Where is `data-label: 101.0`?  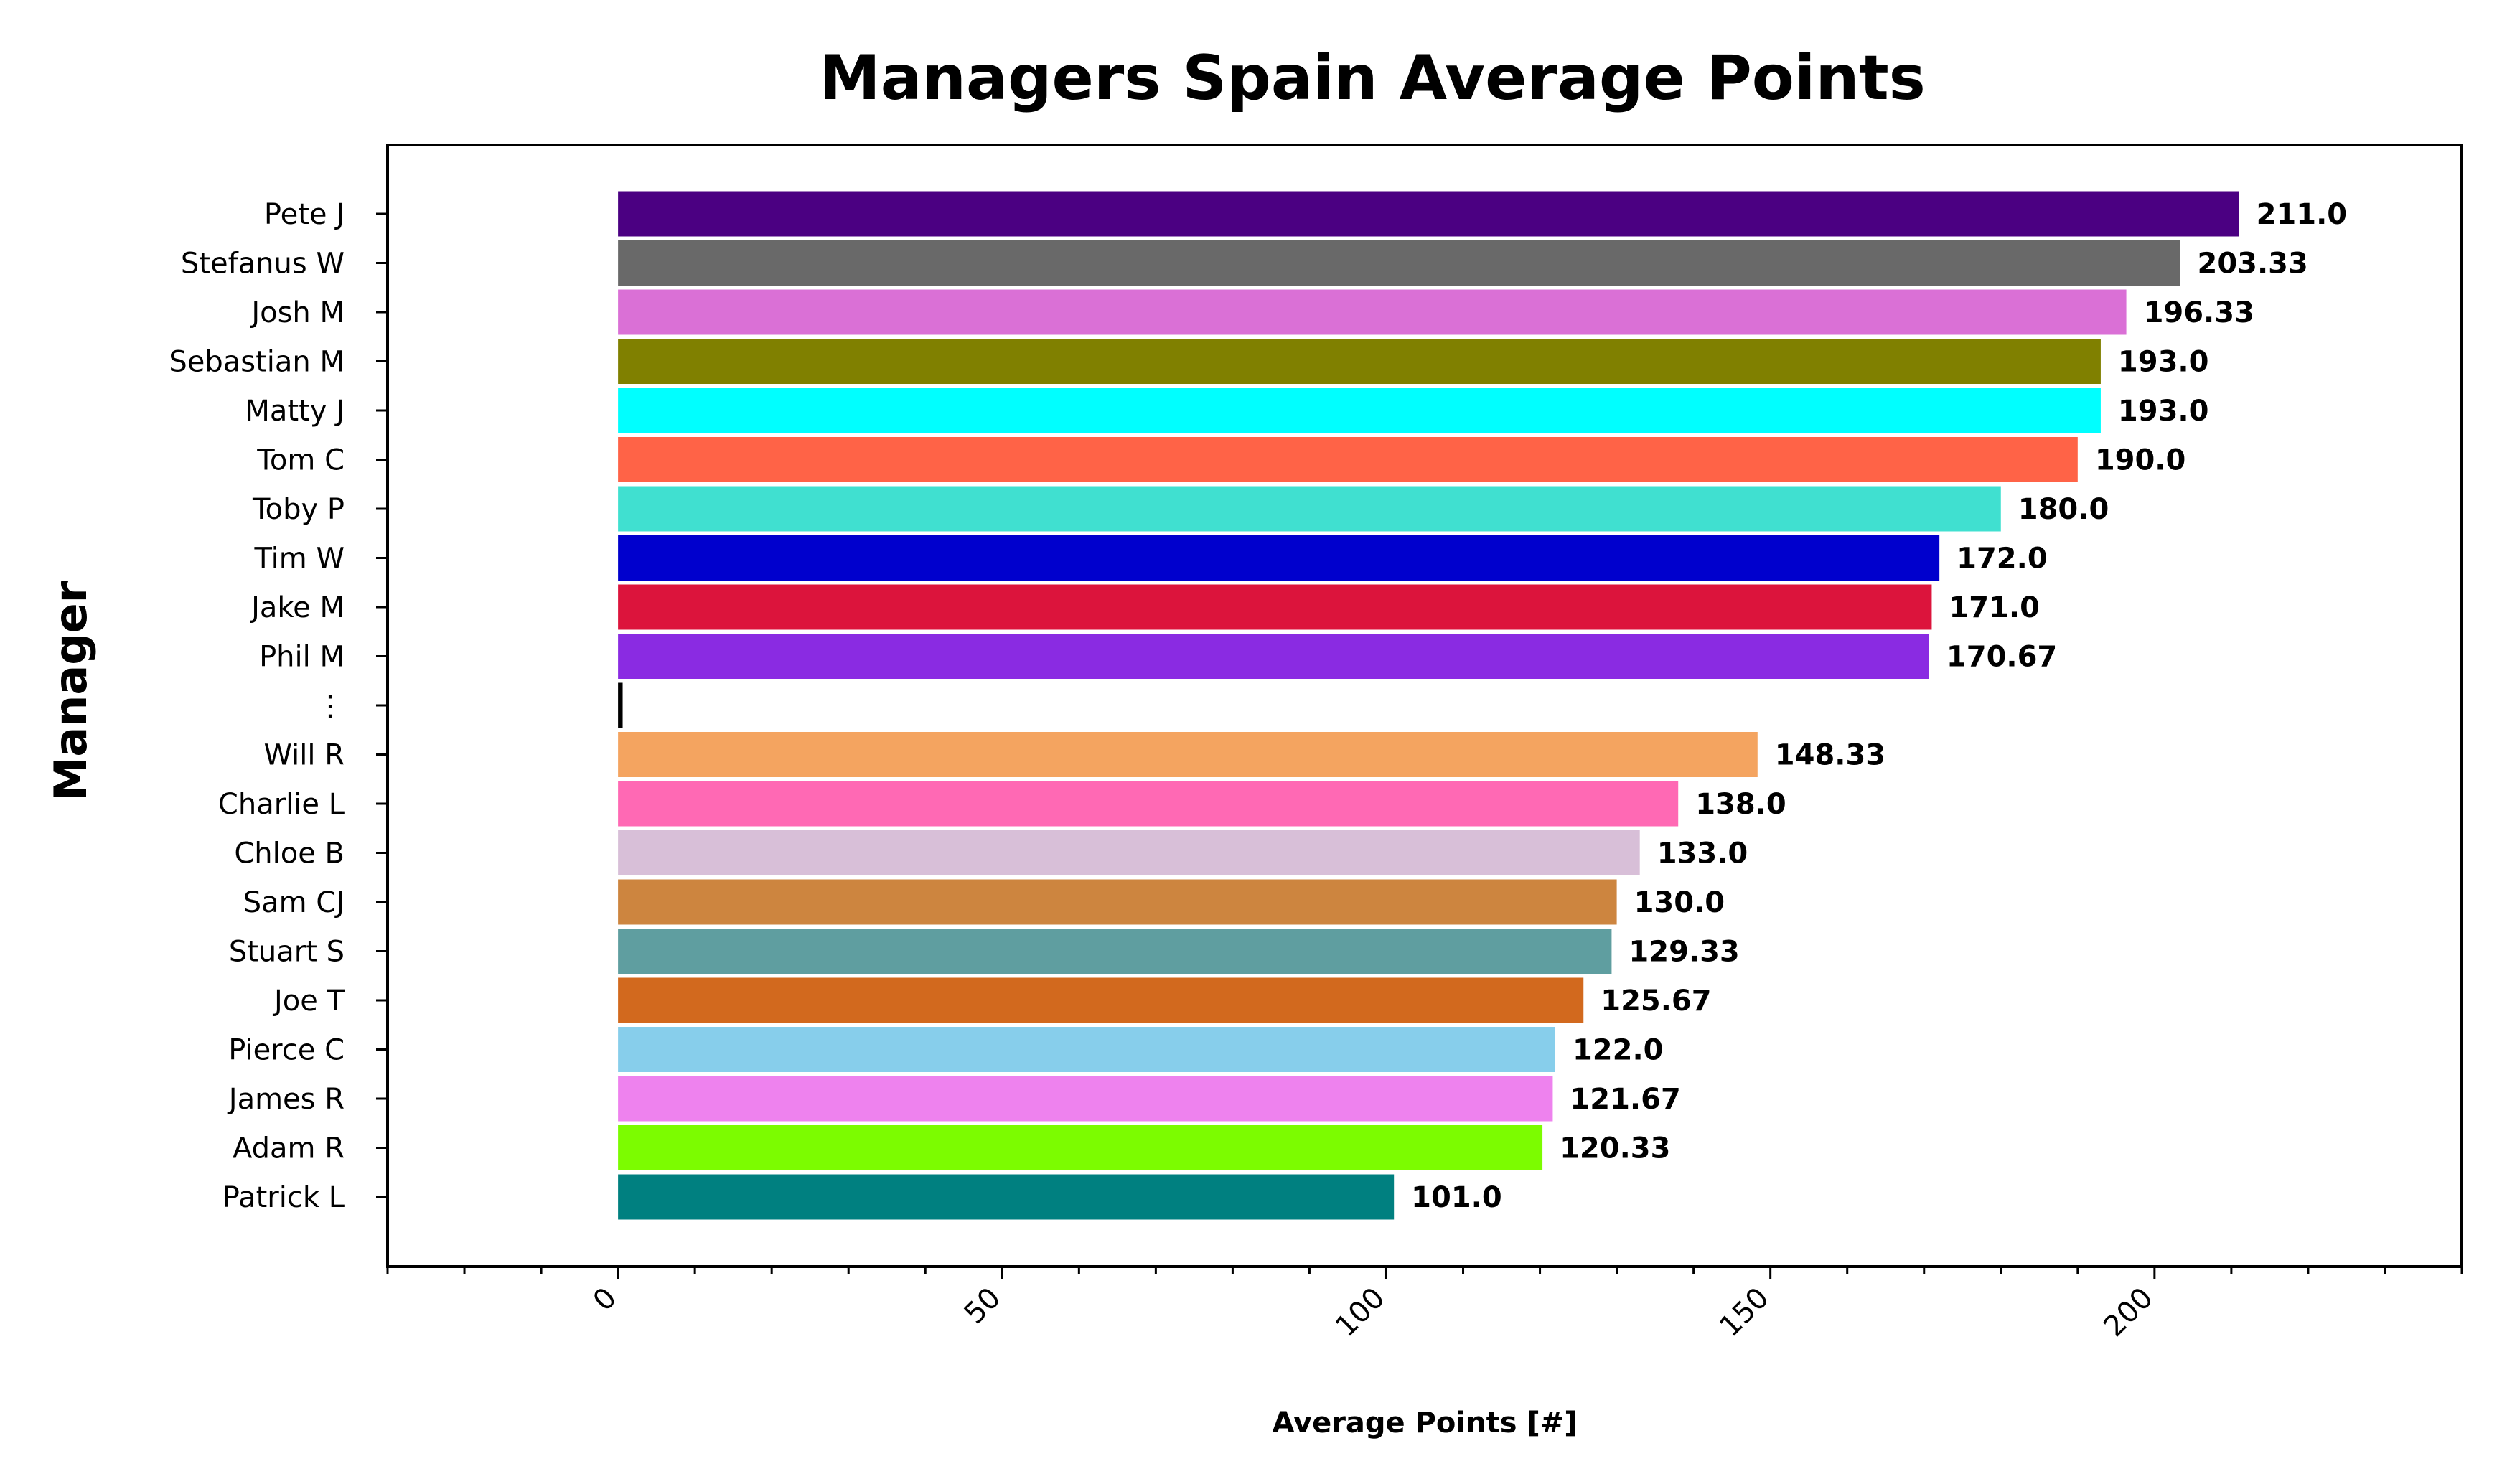 data-label: 101.0 is located at coordinates (1456, 1197).